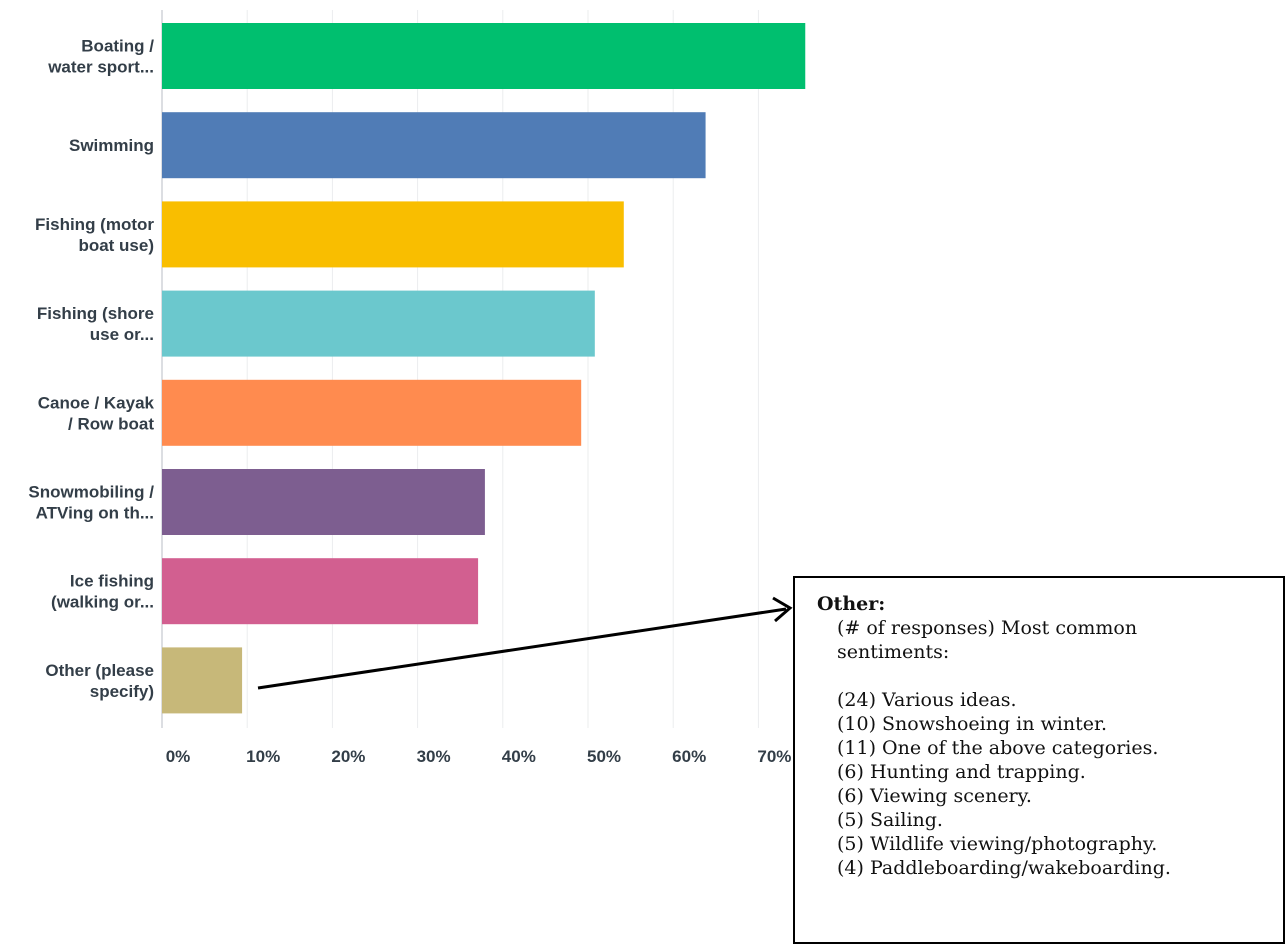 The width and height of the screenshot is (1286, 944). I want to click on x-axis-tick-labels: 0% 10% 20% 30% 40% 50% 60% 70%, so click(479, 756).